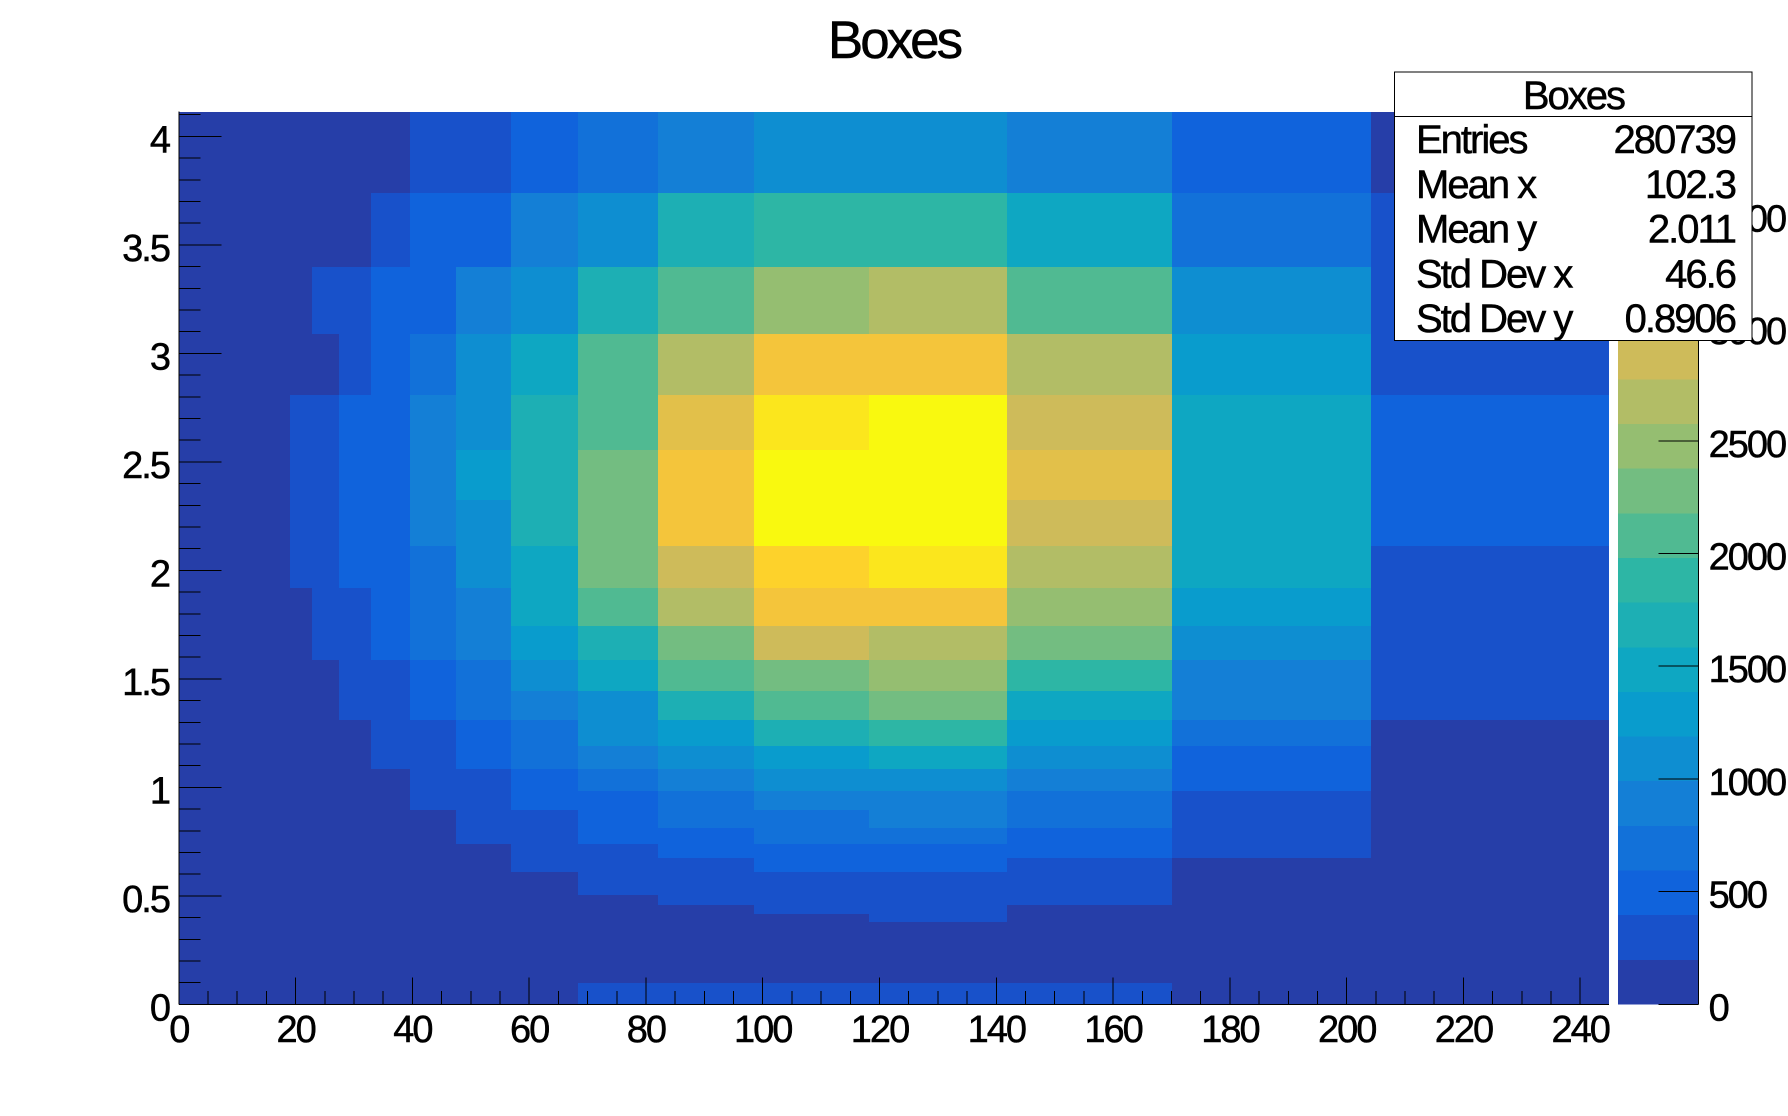  I want to click on svg-text: 120, so click(880, 1030).